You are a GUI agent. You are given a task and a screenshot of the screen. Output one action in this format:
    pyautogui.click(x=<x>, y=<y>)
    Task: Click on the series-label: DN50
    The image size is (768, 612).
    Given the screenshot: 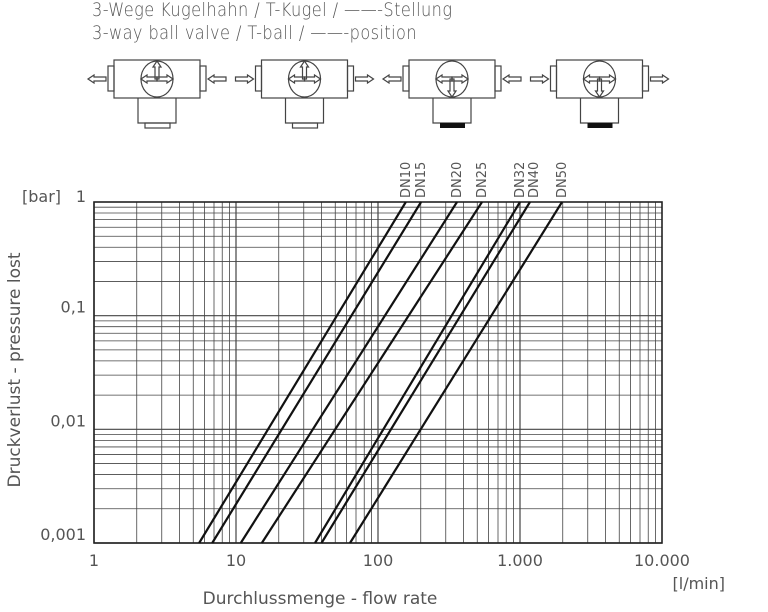 What is the action you would take?
    pyautogui.click(x=562, y=180)
    